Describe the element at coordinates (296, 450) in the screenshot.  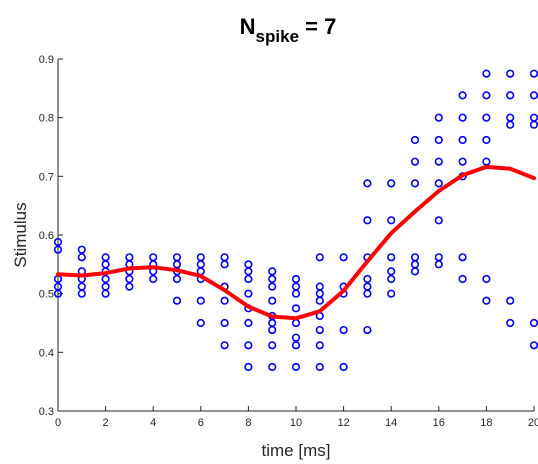
I see `x-axis-label: time [ms]` at that location.